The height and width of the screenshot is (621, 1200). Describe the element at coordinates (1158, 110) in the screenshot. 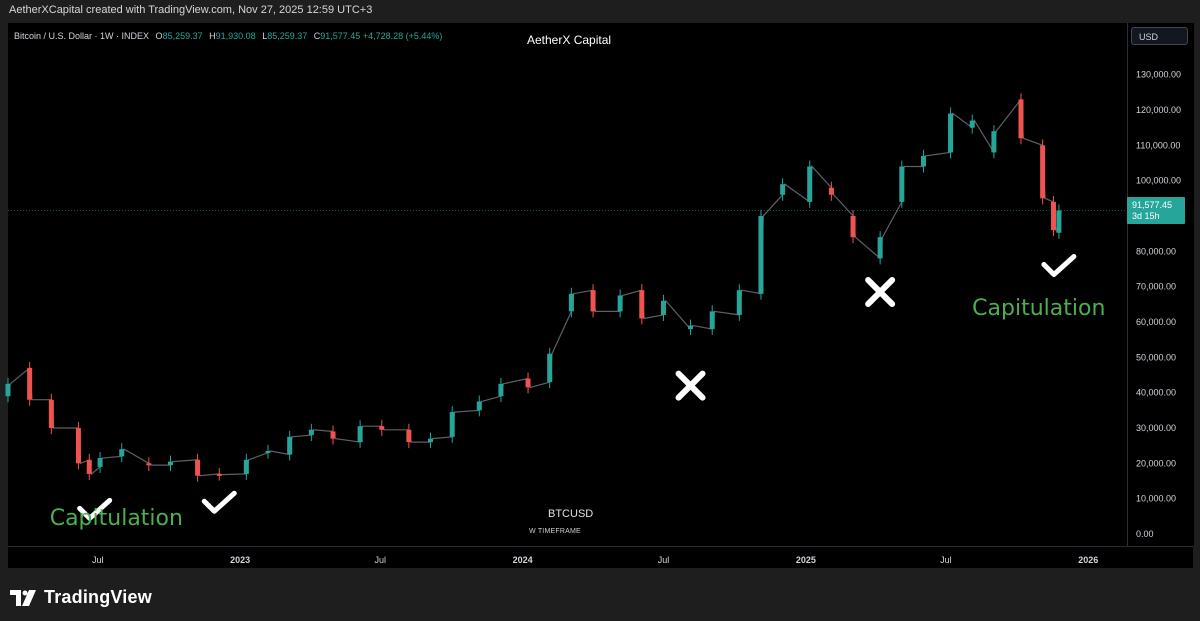

I see `y-tick-label: 120,000.00` at that location.